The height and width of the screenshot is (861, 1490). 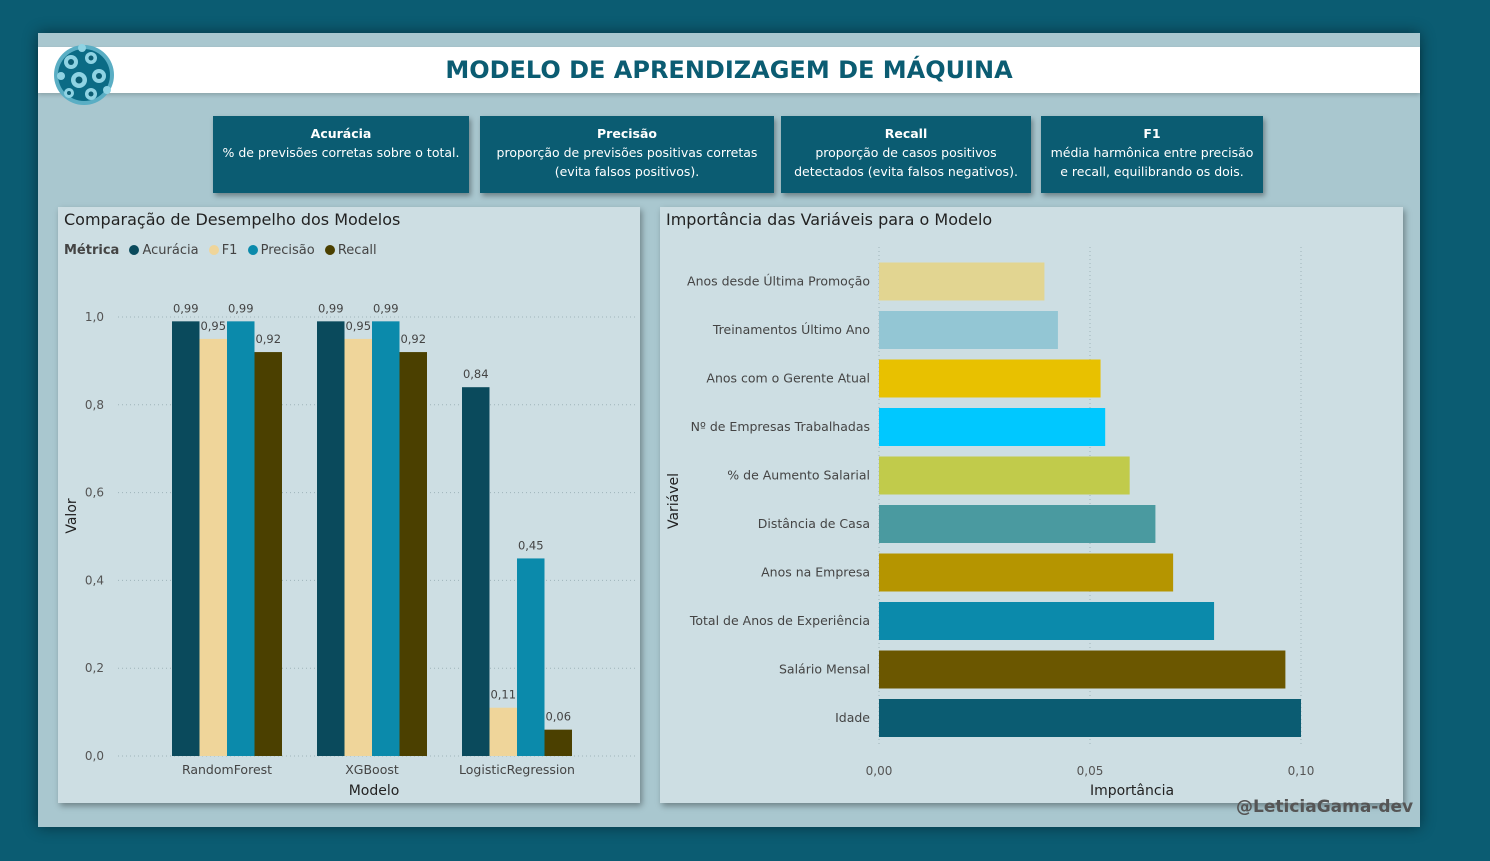 I want to click on x-tick-label: LogisticRegression, so click(x=517, y=769).